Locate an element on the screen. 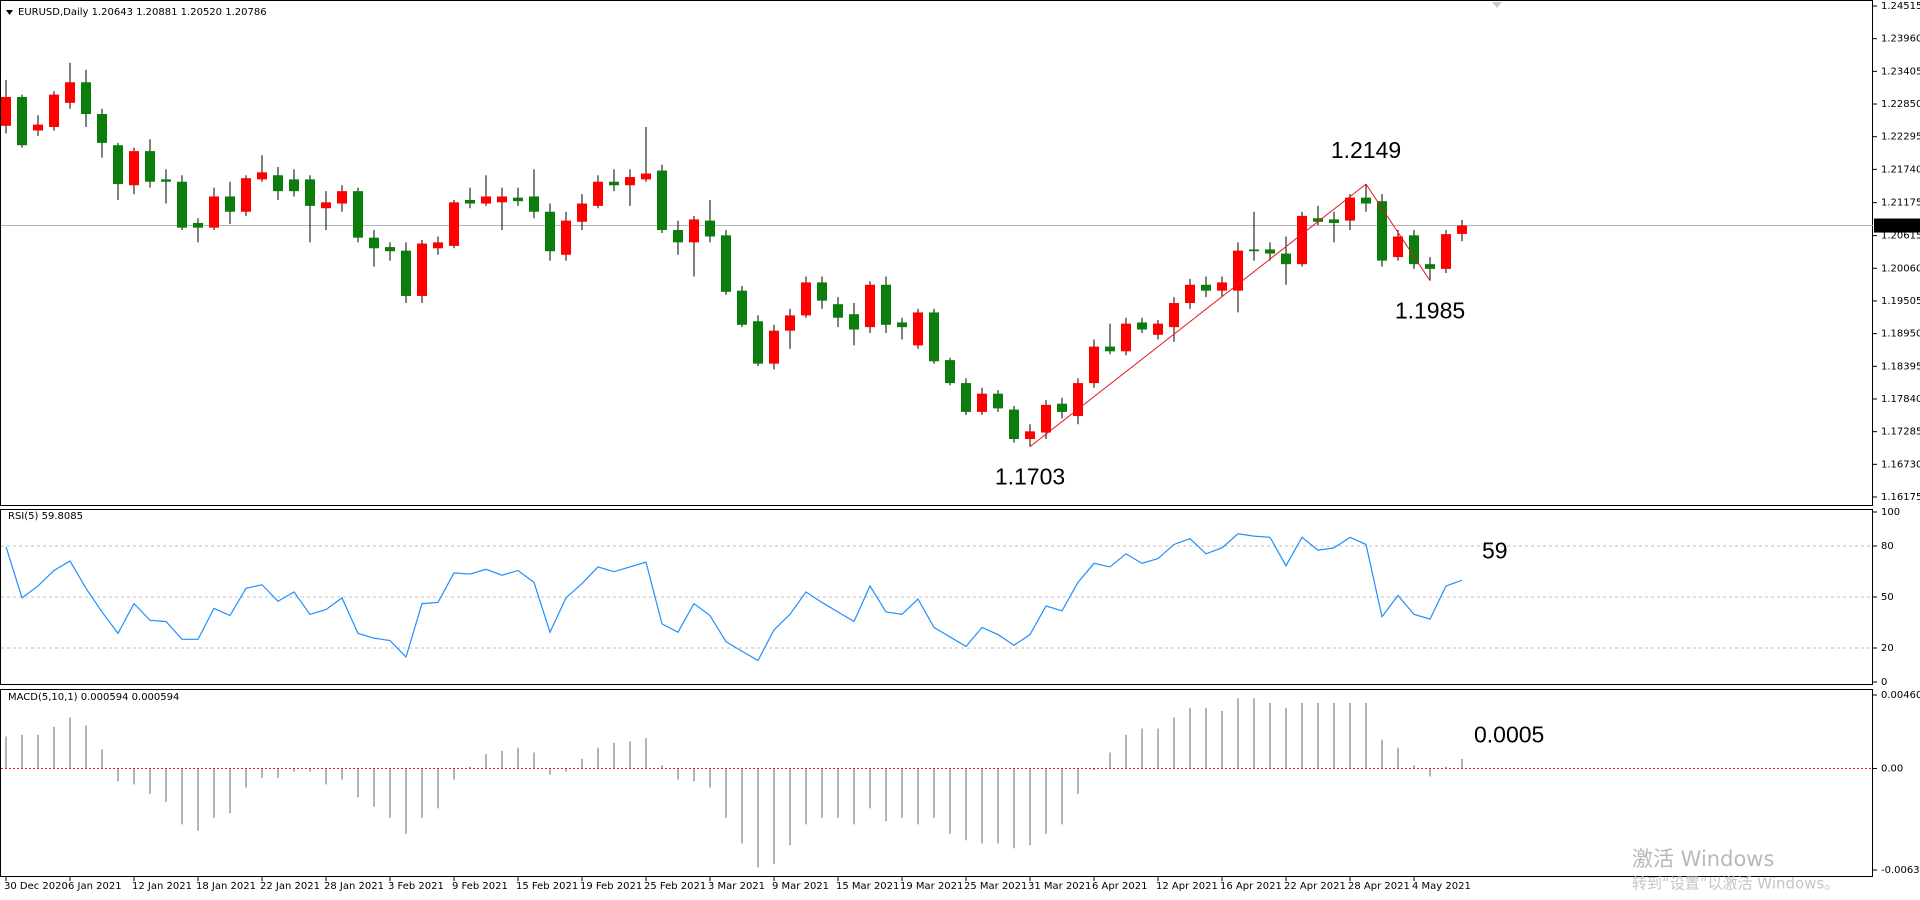 Image resolution: width=1920 pixels, height=900 pixels. x-tick-label: 9 Feb 2021 is located at coordinates (480, 886).